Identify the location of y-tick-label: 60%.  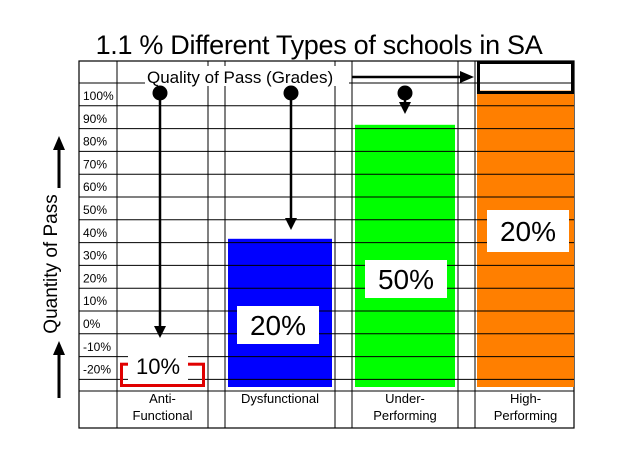
(95, 187).